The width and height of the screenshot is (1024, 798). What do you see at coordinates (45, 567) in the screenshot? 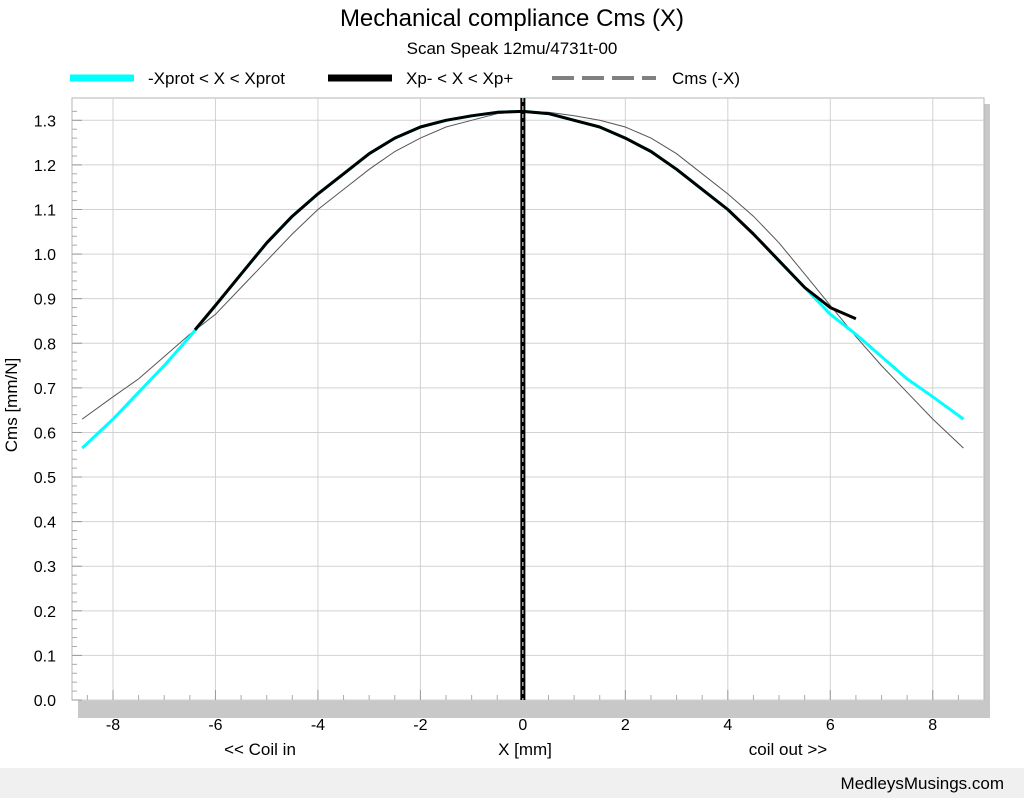
I see `y-tick-label: 0.3` at bounding box center [45, 567].